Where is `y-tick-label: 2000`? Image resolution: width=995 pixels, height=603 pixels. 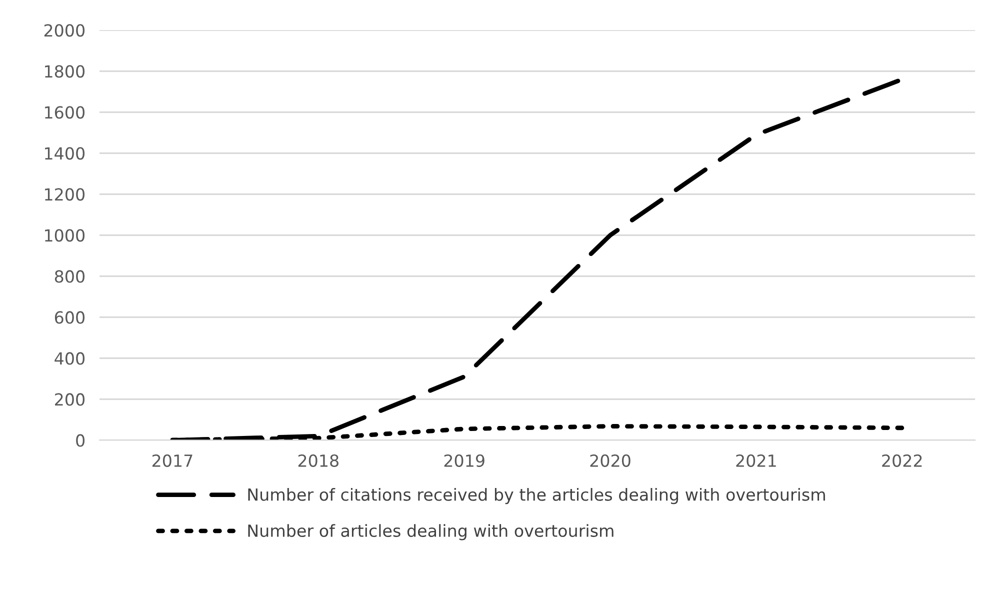
y-tick-label: 2000 is located at coordinates (64, 30).